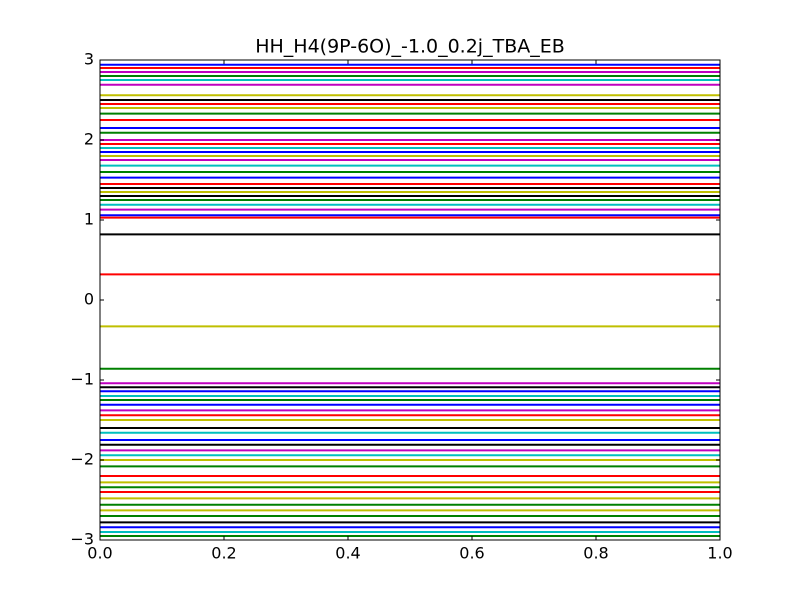 This screenshot has width=800, height=600. Describe the element at coordinates (89, 139) in the screenshot. I see `y-tick-label: 2` at that location.